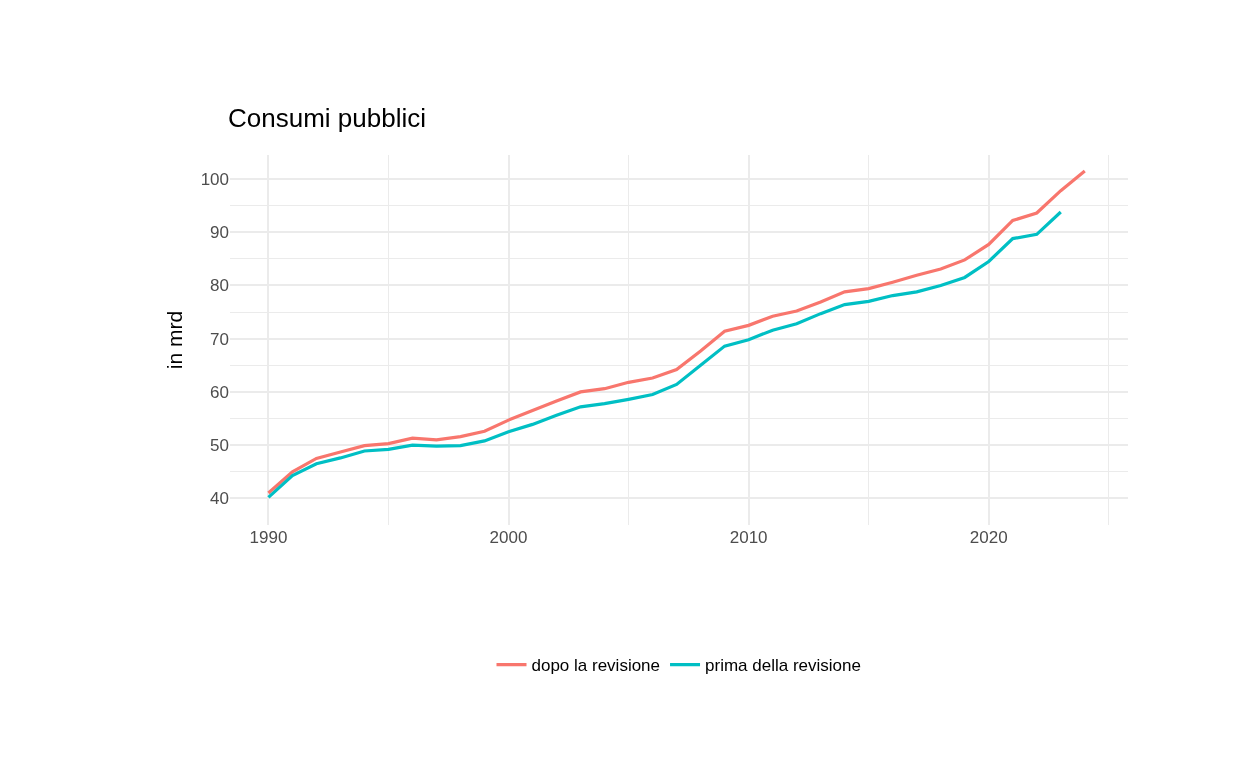  What do you see at coordinates (214, 179) in the screenshot?
I see `y-tick-label: 100` at bounding box center [214, 179].